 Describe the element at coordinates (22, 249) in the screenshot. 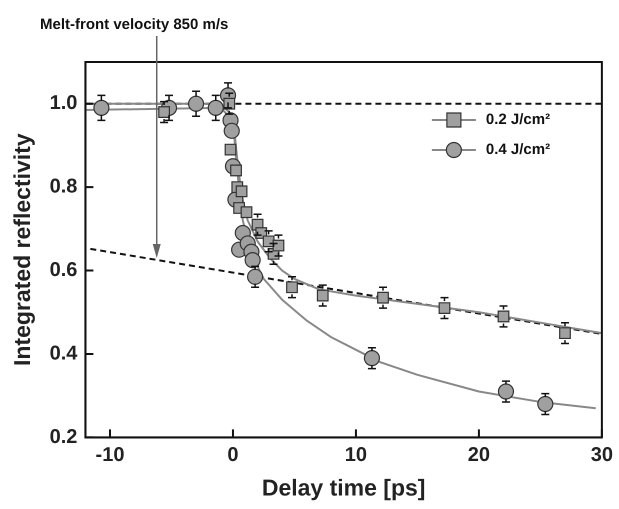

I see `y-axis-title: Integrated reflectivity` at that location.